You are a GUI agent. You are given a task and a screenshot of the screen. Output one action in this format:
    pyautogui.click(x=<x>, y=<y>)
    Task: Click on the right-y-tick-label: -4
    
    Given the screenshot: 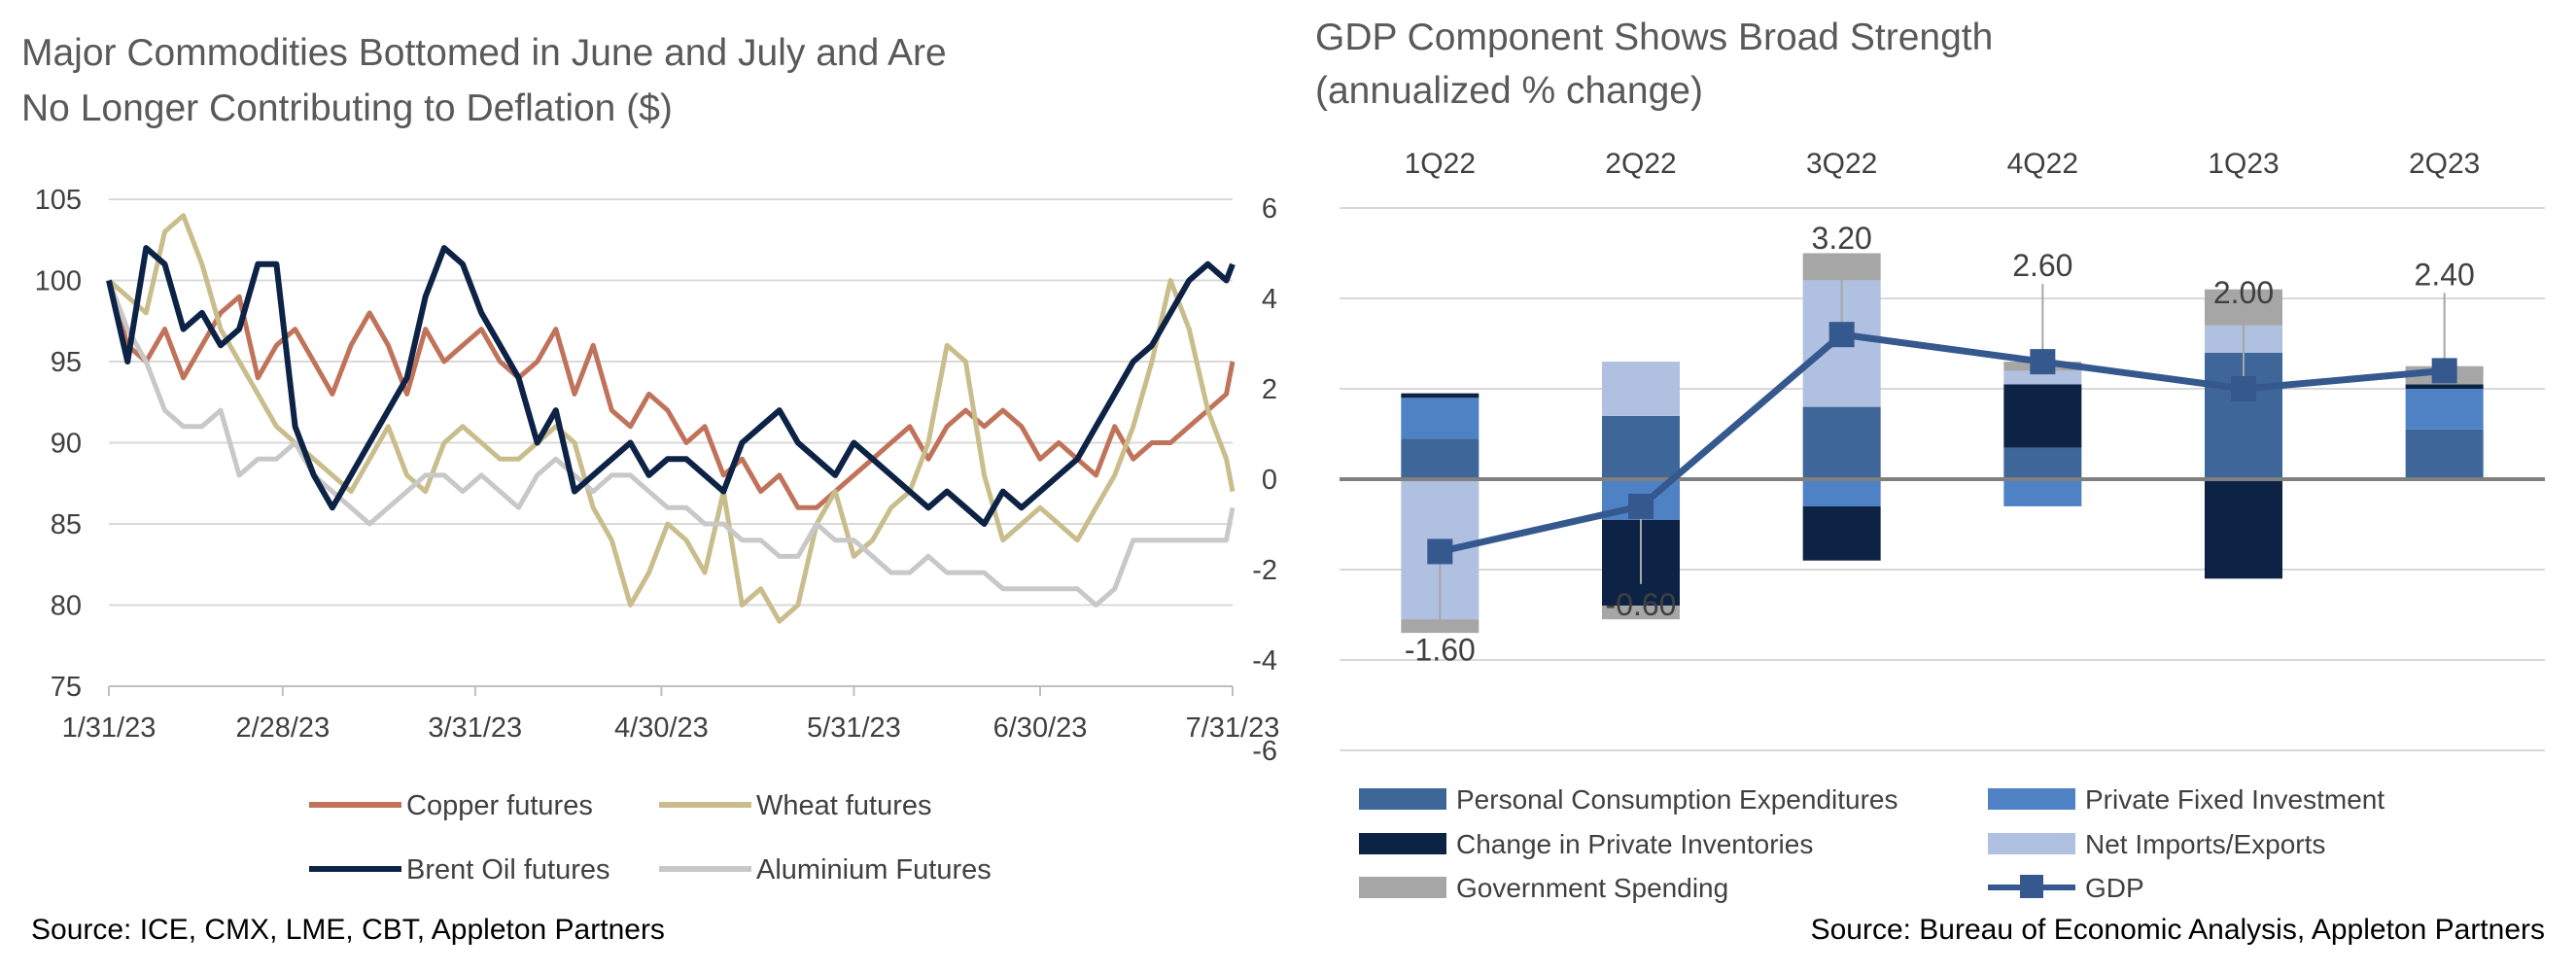 What is the action you would take?
    pyautogui.click(x=1264, y=661)
    